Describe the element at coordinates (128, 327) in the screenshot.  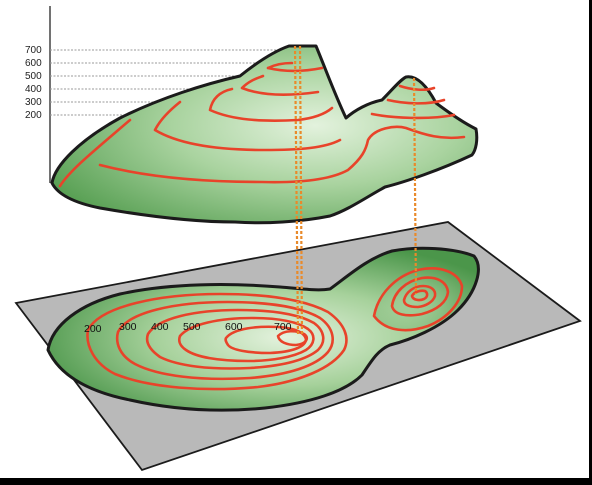
I see `map-label-300: 300` at that location.